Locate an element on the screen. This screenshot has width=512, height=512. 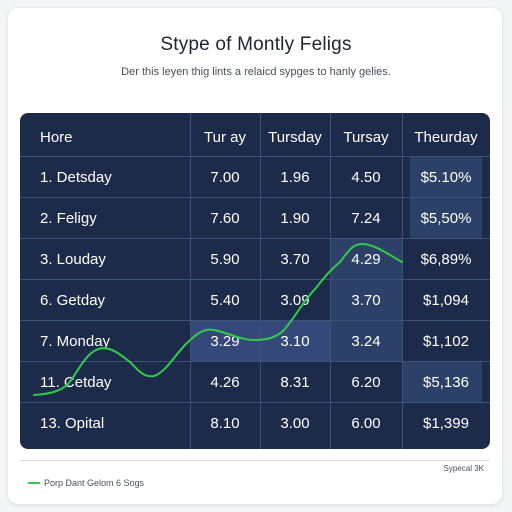
cell-value: $1,094 is located at coordinates (446, 300).